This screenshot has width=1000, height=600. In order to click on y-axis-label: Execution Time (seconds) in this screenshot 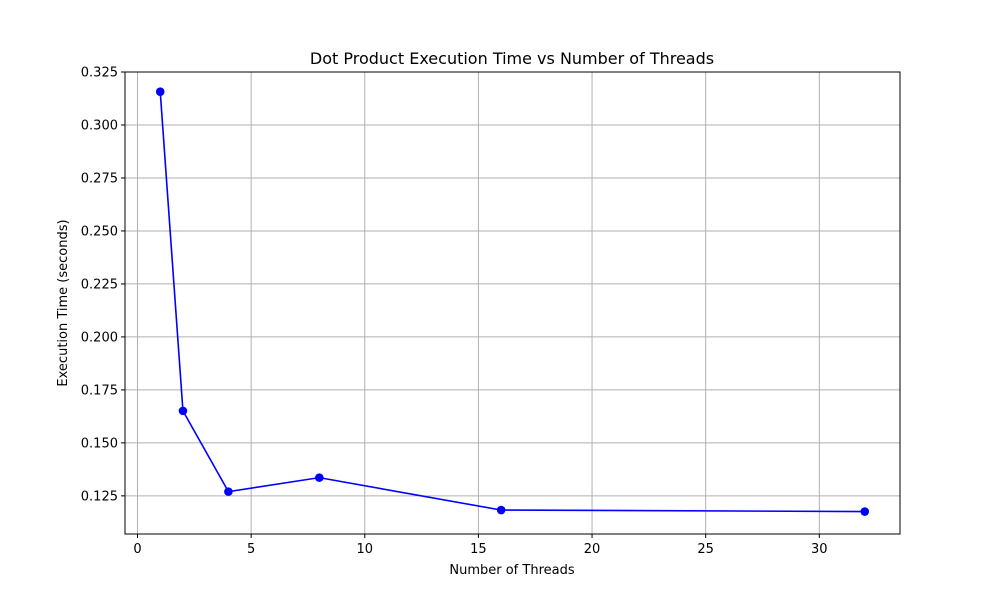, I will do `click(63, 302)`.